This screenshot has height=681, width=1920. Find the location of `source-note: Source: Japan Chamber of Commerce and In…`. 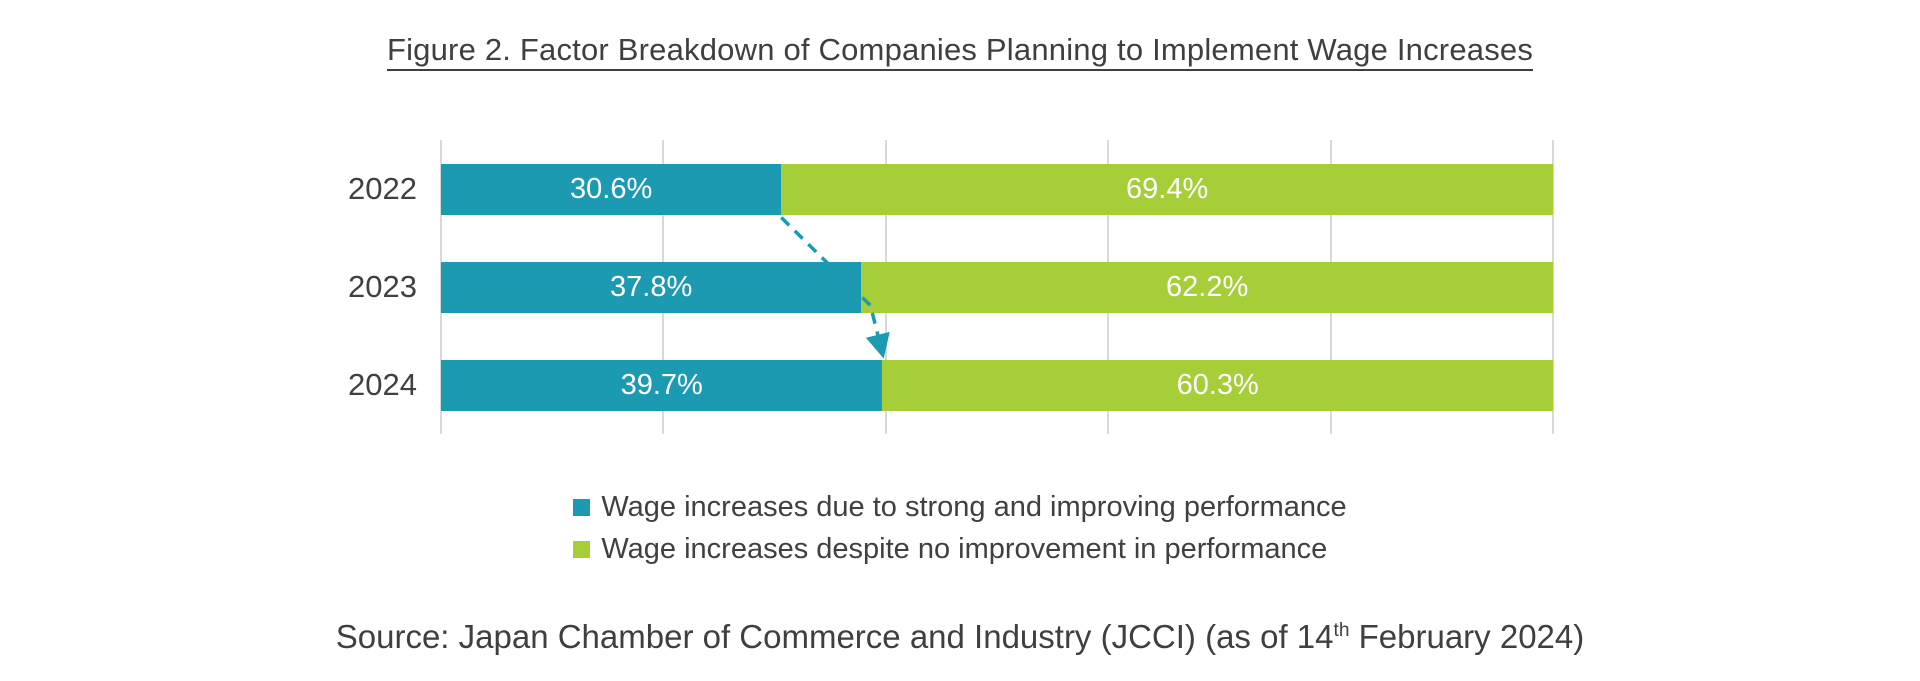

source-note: Source: Japan Chamber of Commerce and In… is located at coordinates (960, 637).